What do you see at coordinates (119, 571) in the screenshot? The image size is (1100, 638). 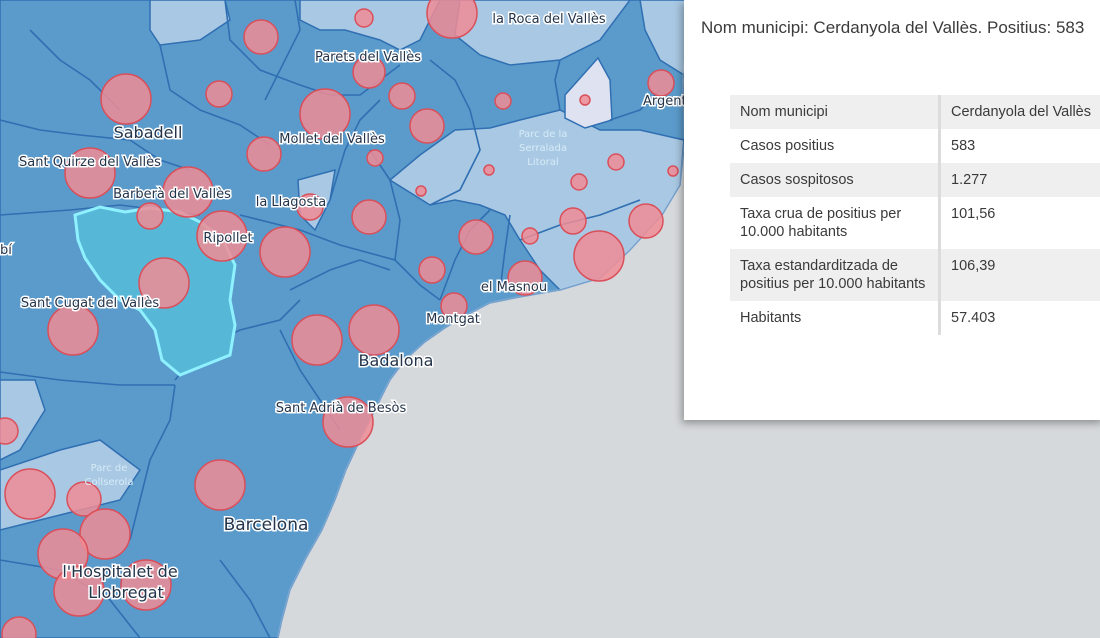 I see `place-label-hospitalet-line1: l'Hospitalet de` at bounding box center [119, 571].